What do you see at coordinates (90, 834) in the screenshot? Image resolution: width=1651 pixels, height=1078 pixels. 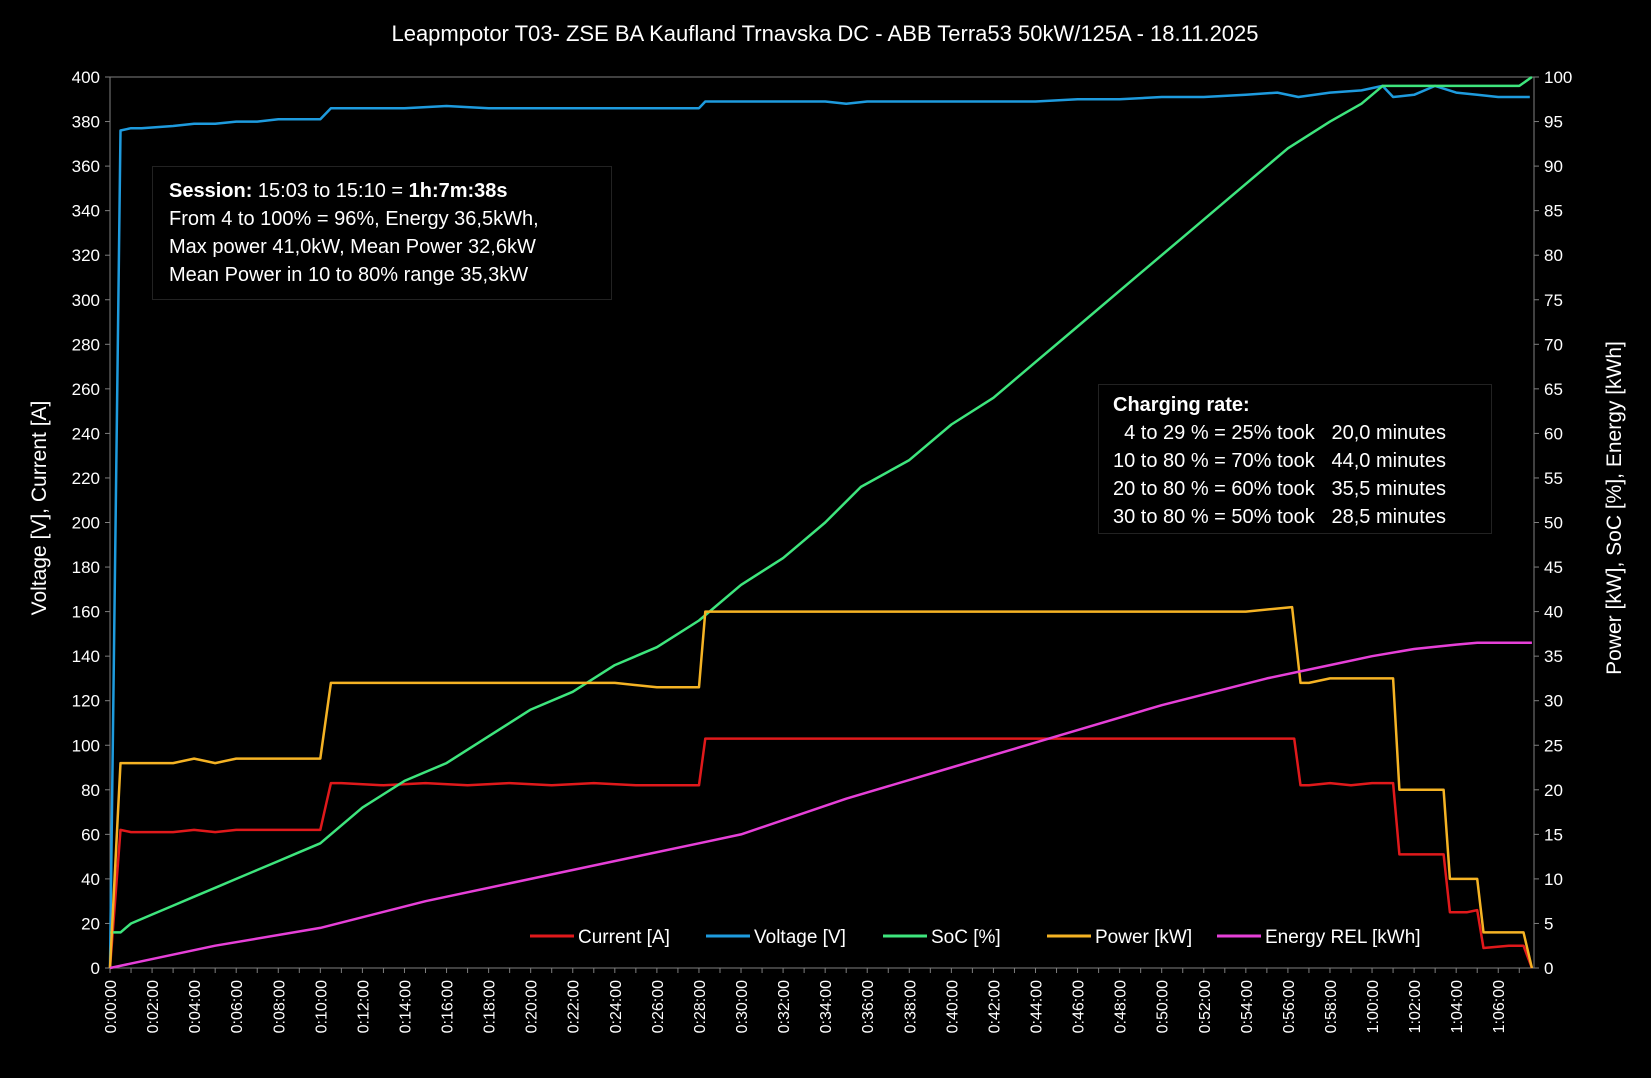 I see `y-left-tick-label: 60` at bounding box center [90, 834].